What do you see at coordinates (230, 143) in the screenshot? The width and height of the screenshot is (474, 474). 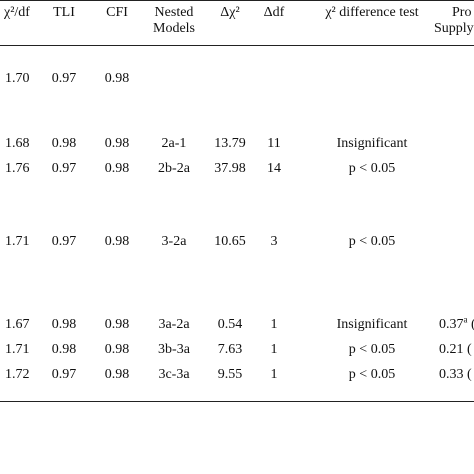 I see `cell-delta-chi: 13.79` at bounding box center [230, 143].